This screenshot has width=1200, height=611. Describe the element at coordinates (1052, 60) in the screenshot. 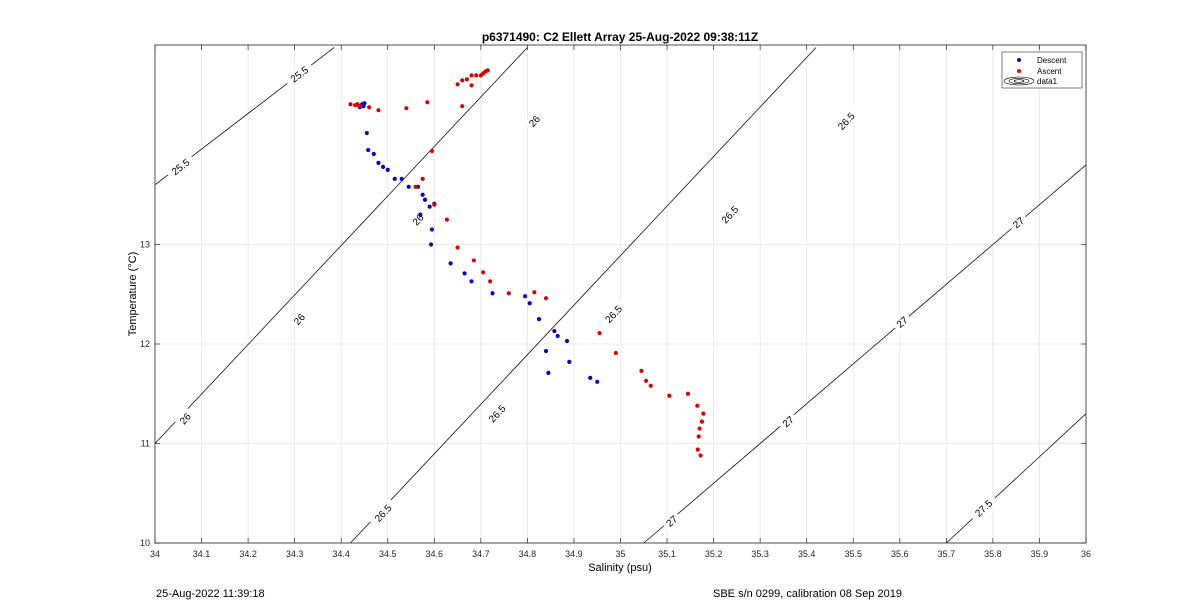

I see `legend-descent-label: Descent` at that location.